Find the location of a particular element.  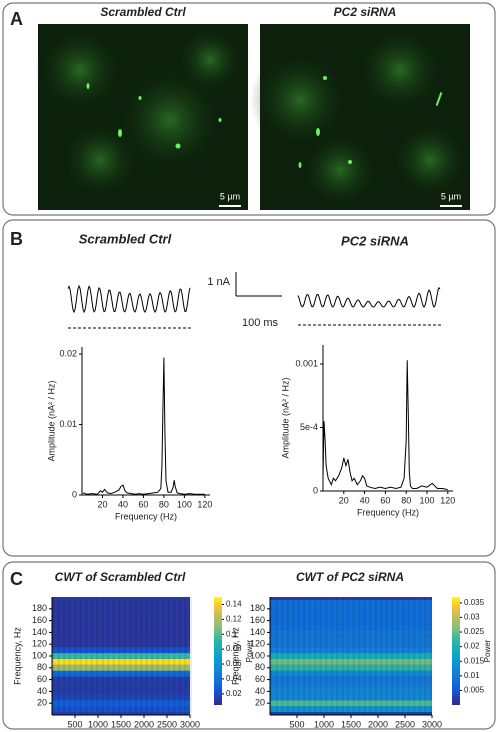

colorbar-tick-label: 0.08 is located at coordinates (234, 648).